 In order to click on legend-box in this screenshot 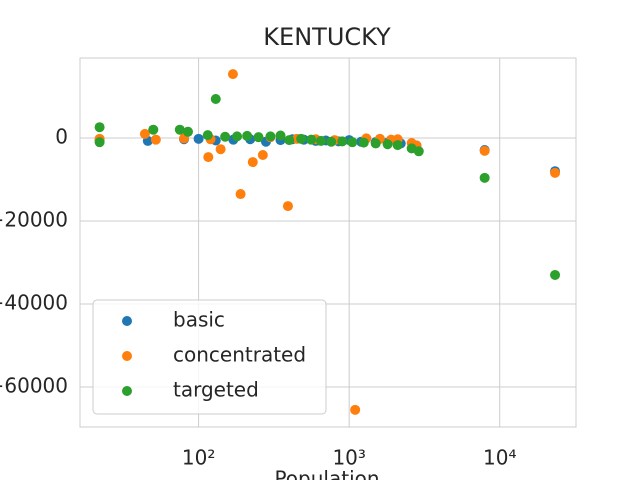, I will do `click(209, 357)`.